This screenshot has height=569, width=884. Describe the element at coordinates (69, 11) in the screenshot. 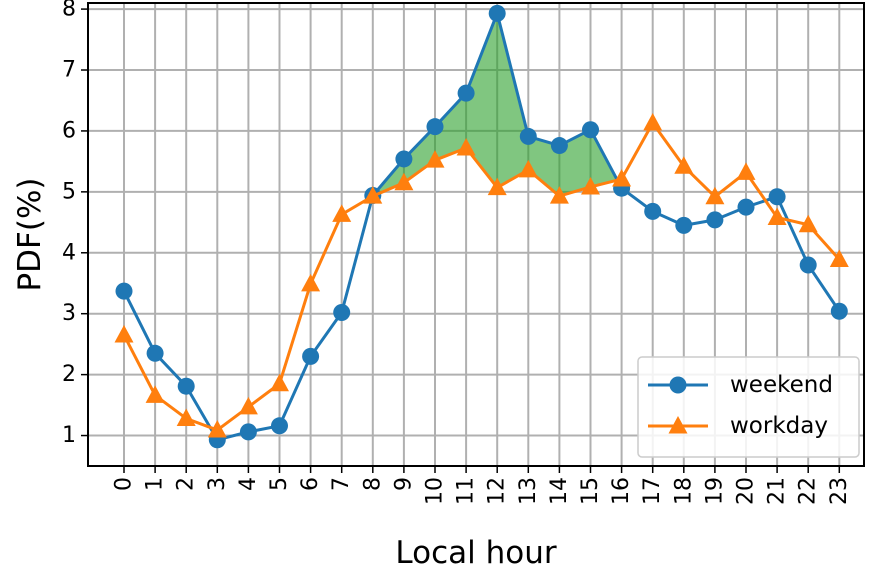

I see `y-tick-label: 8` at that location.